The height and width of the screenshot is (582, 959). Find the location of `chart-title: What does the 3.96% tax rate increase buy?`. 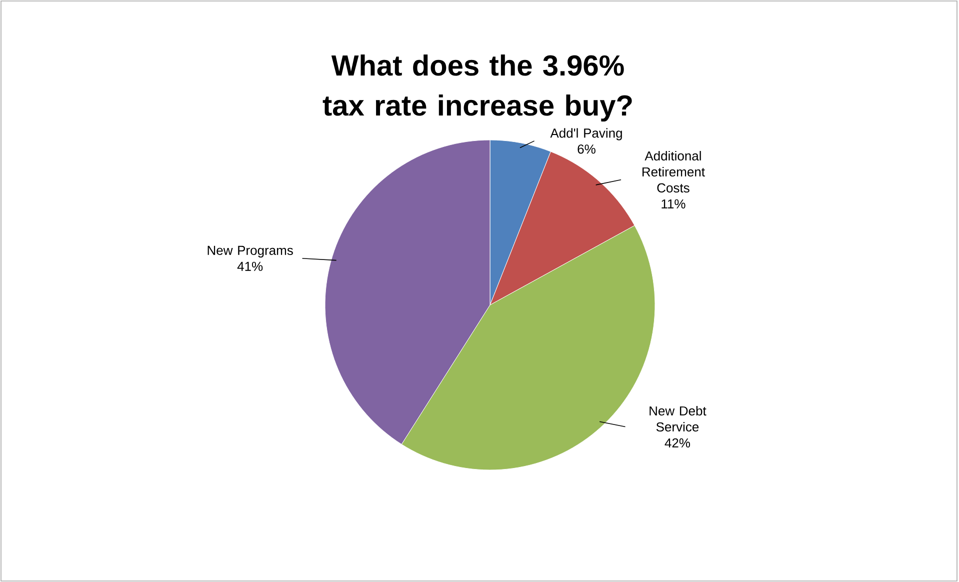

chart-title: What does the 3.96% tax rate increase buy? is located at coordinates (477, 88).